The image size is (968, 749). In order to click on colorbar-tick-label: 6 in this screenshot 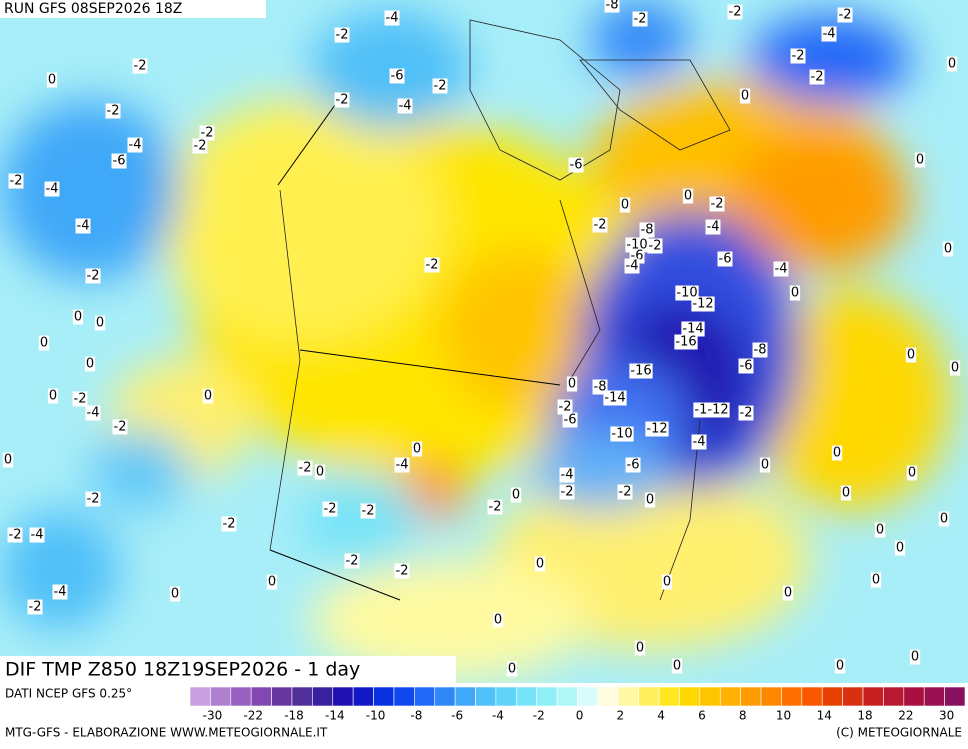, I will do `click(702, 716)`.